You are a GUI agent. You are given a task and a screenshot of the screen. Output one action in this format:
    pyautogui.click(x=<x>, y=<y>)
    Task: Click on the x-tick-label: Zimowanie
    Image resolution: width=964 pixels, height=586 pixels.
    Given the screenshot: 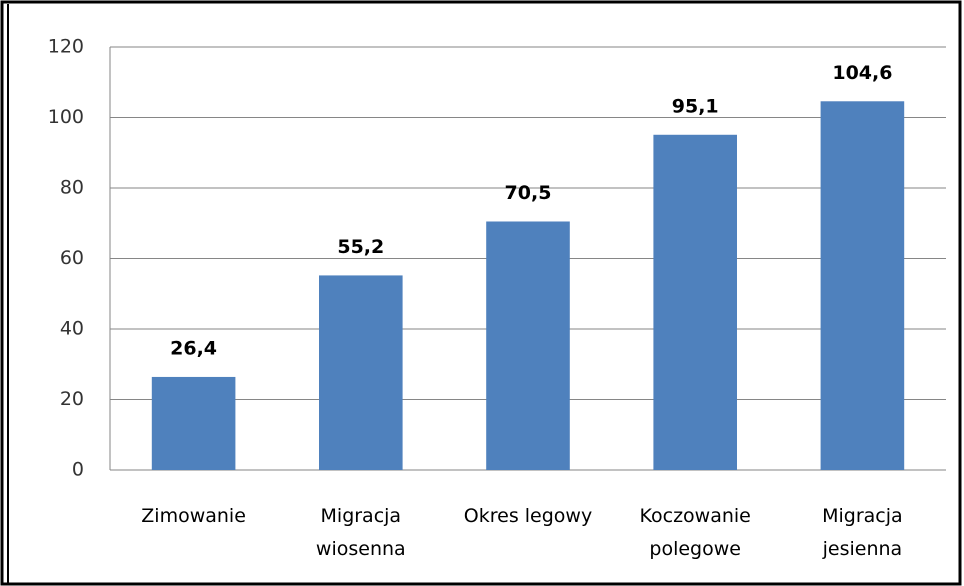 What is the action you would take?
    pyautogui.click(x=193, y=516)
    